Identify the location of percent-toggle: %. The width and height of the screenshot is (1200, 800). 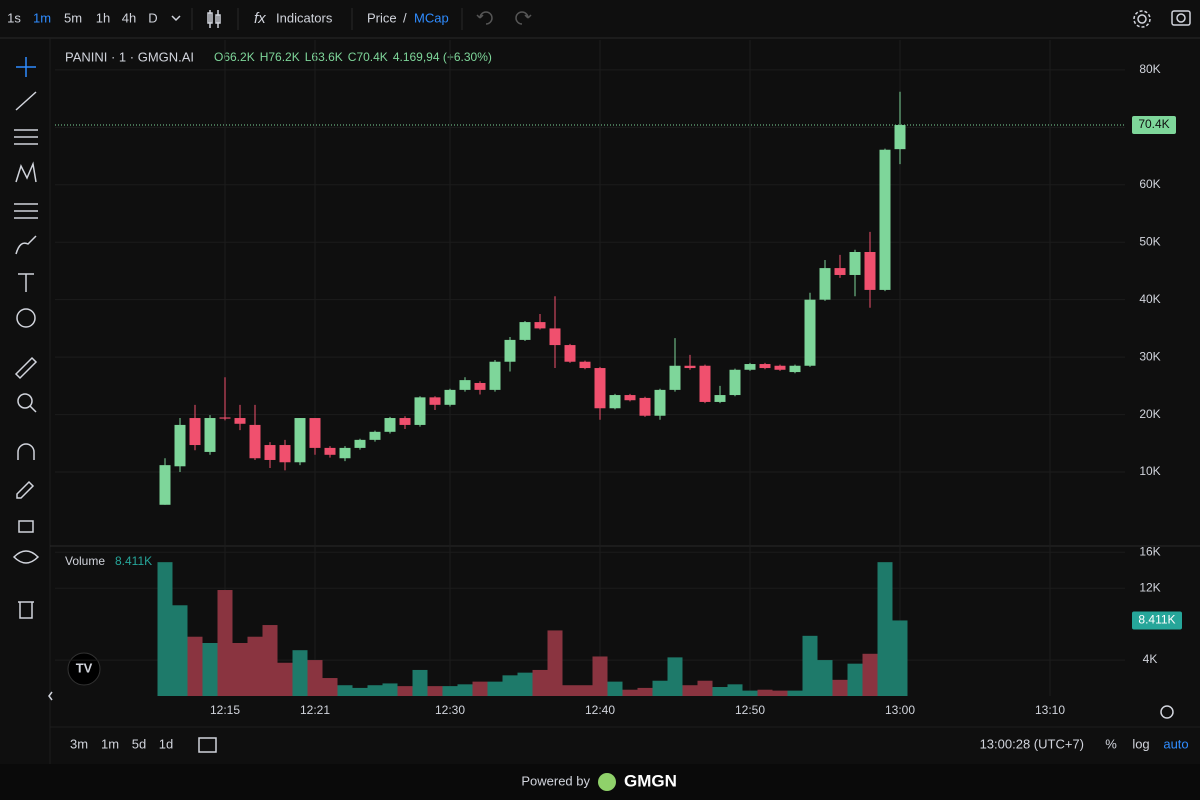
(1111, 743).